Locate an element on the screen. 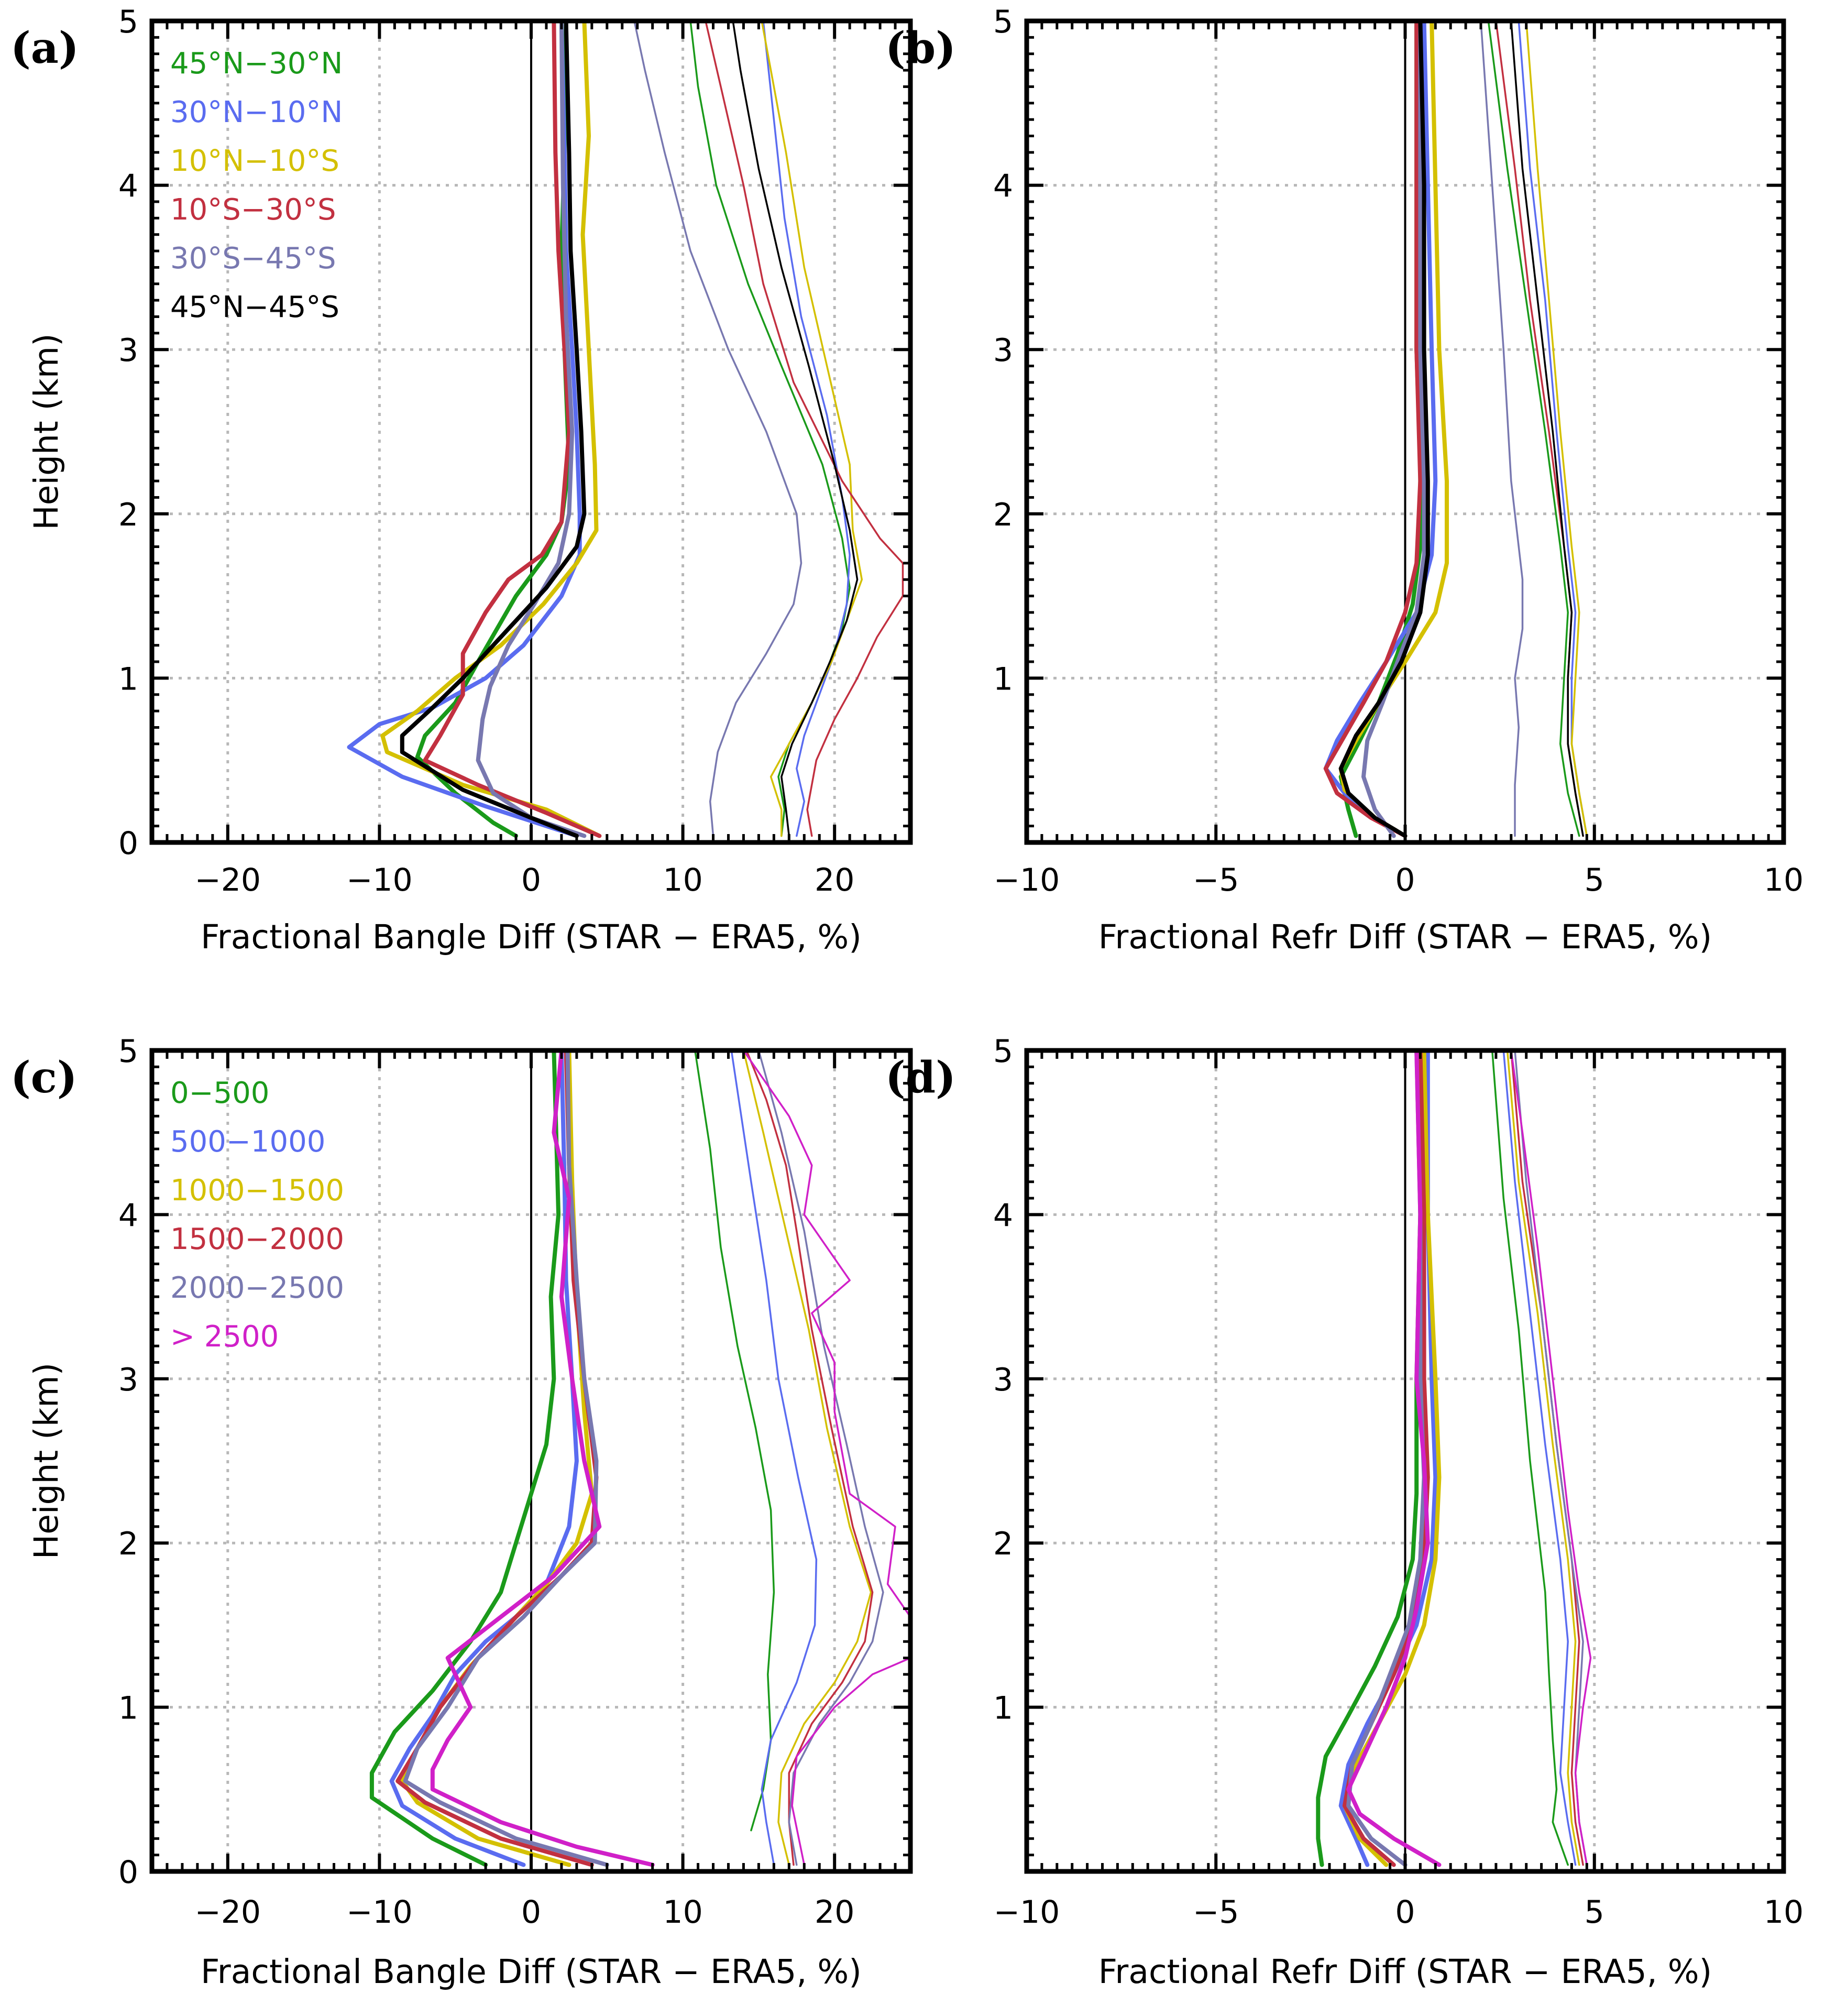 The image size is (1825, 2016). legend-entry: 45°N−30°N is located at coordinates (256, 64).